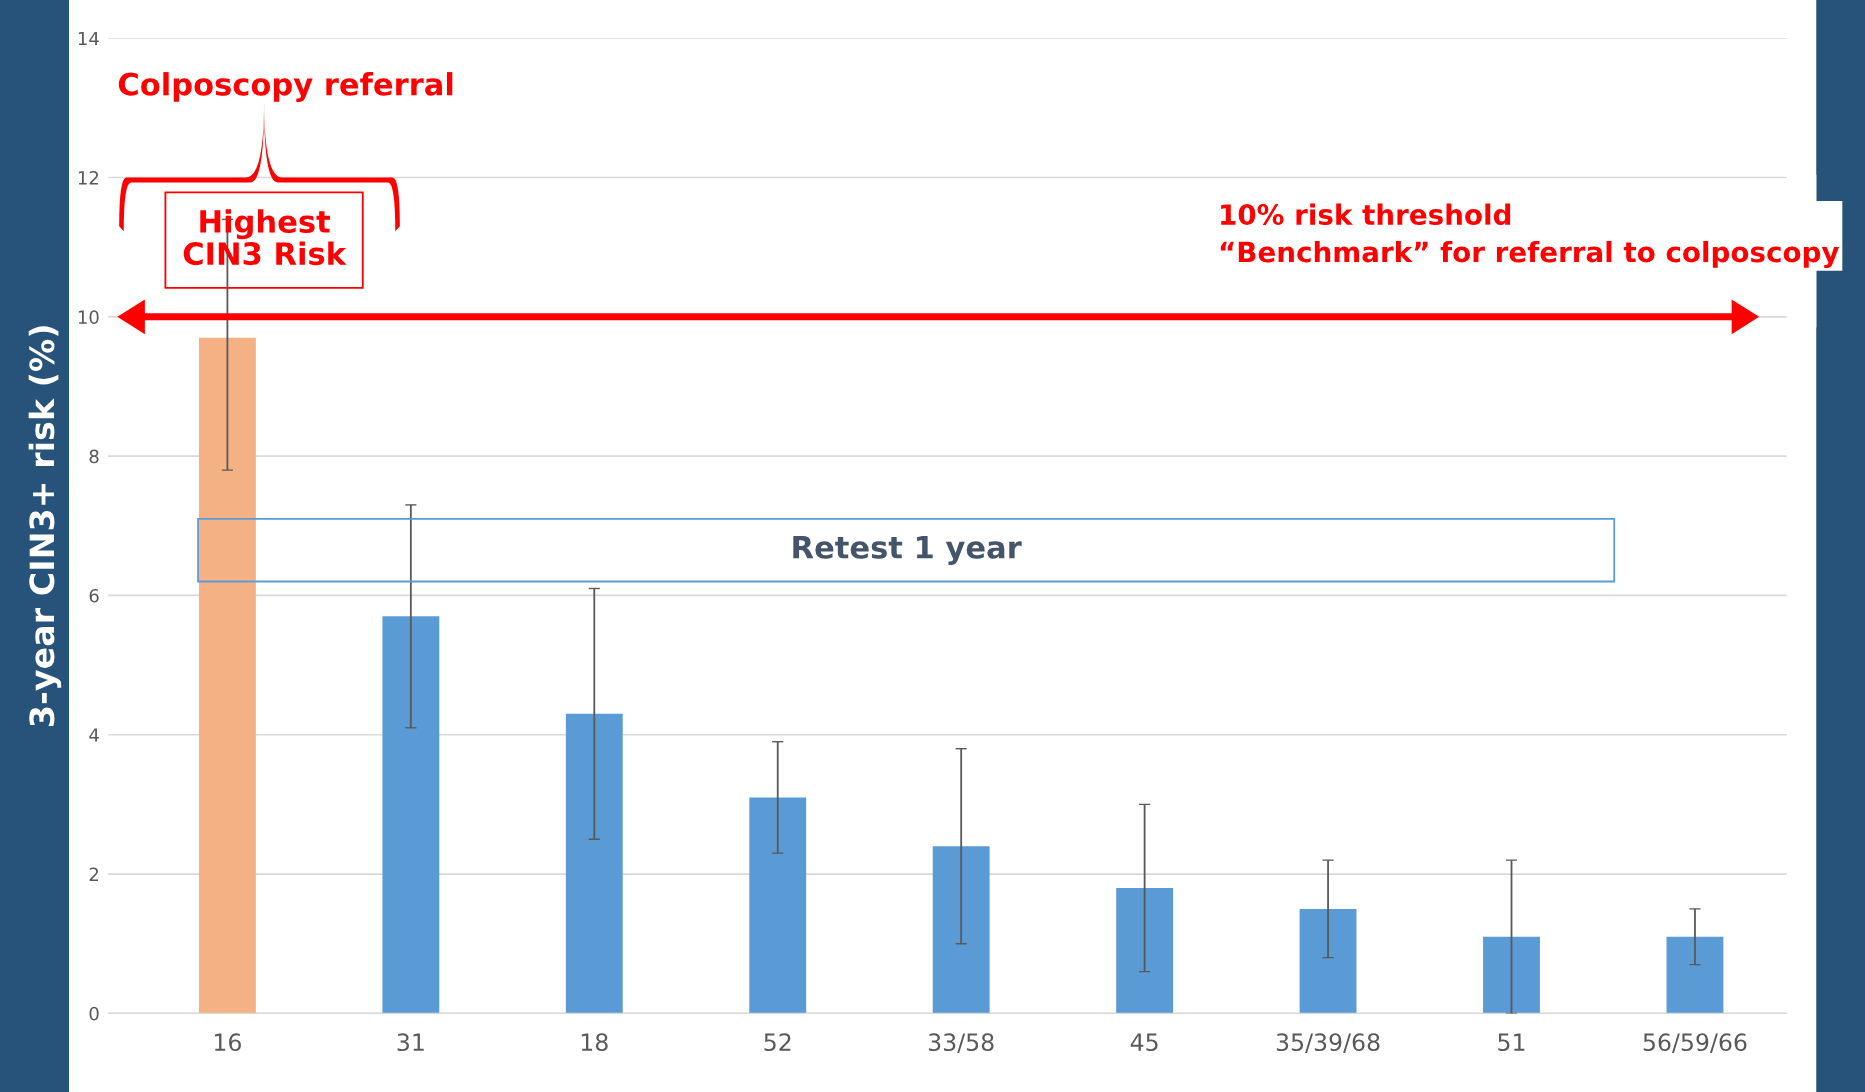 The width and height of the screenshot is (1865, 1092). I want to click on y-tick-label: 14, so click(88, 38).